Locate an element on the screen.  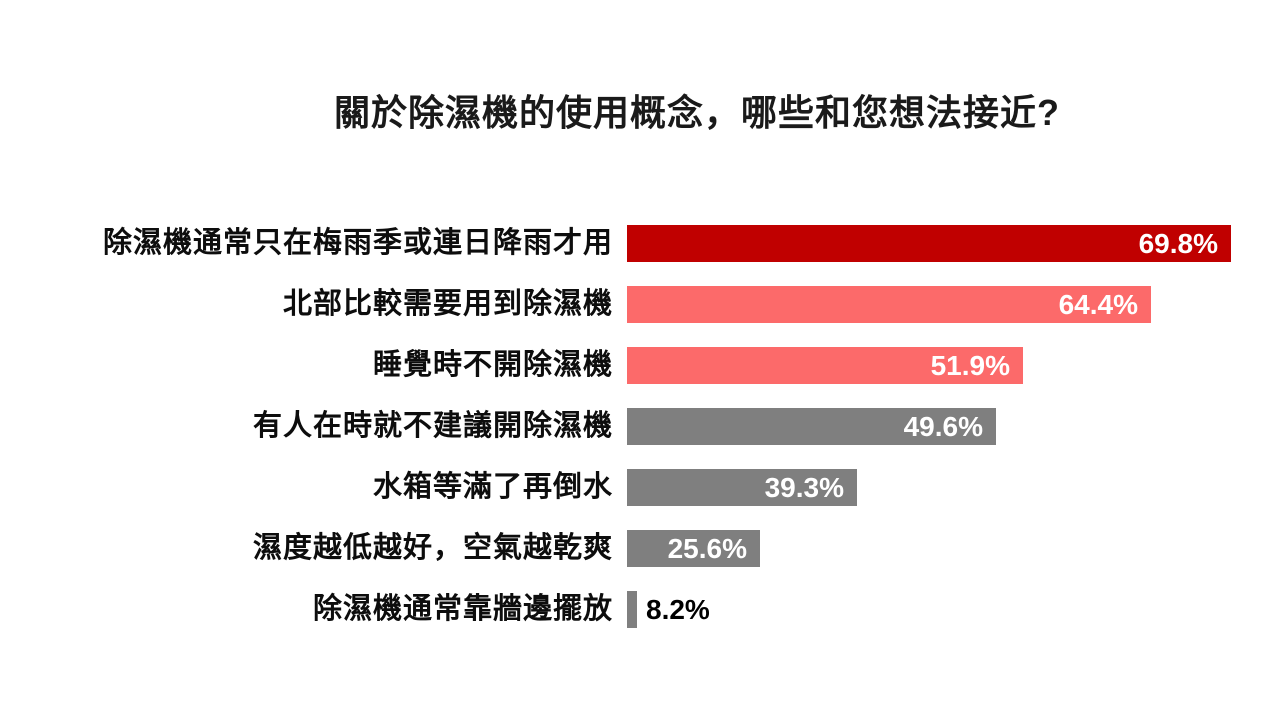
chart-row: 有人在時就不建議開除濕機 49.6% is located at coordinates (640, 426).